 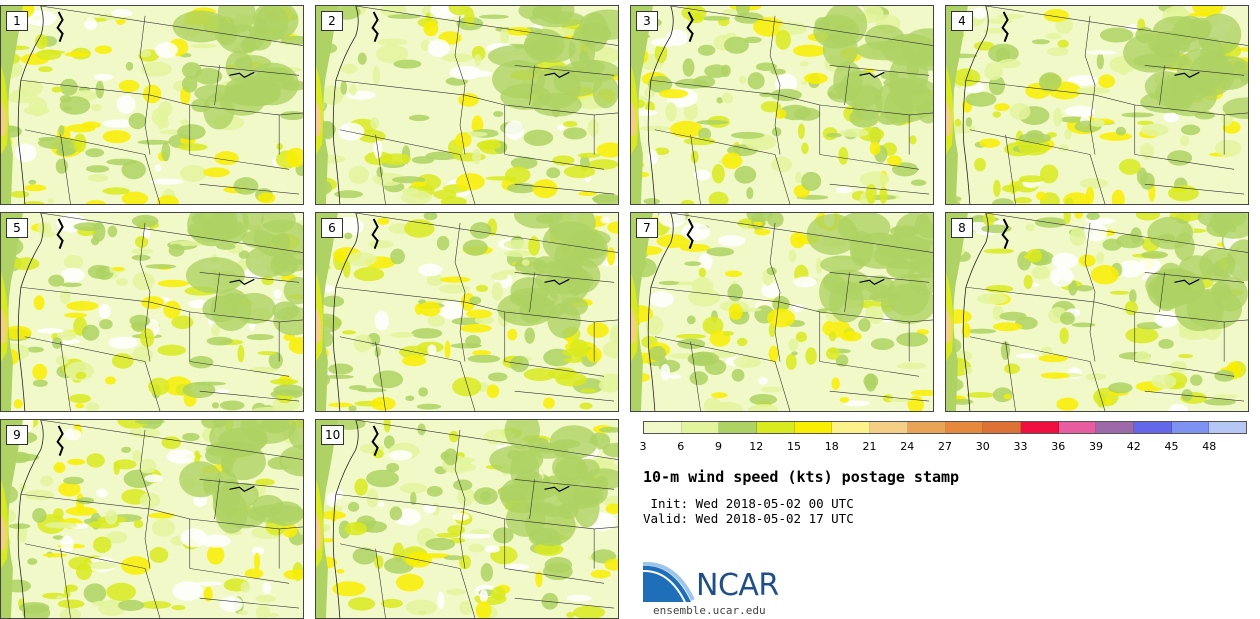 I want to click on ncar-logo-text: NCAR, so click(x=737, y=585).